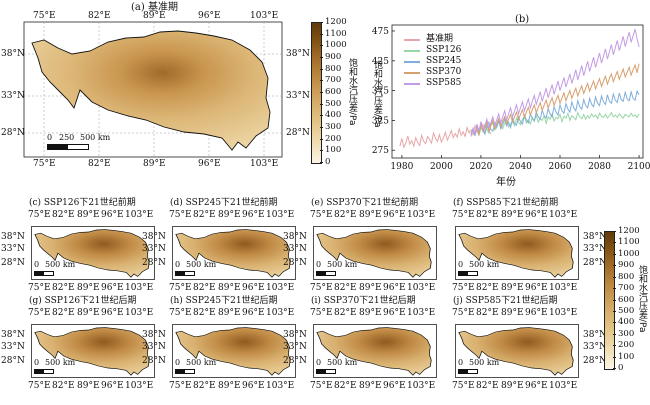  Describe the element at coordinates (442, 61) in the screenshot. I see `chart-b-legend: 基准期 SSP126 SSP245 SSP370 SSP585` at that location.